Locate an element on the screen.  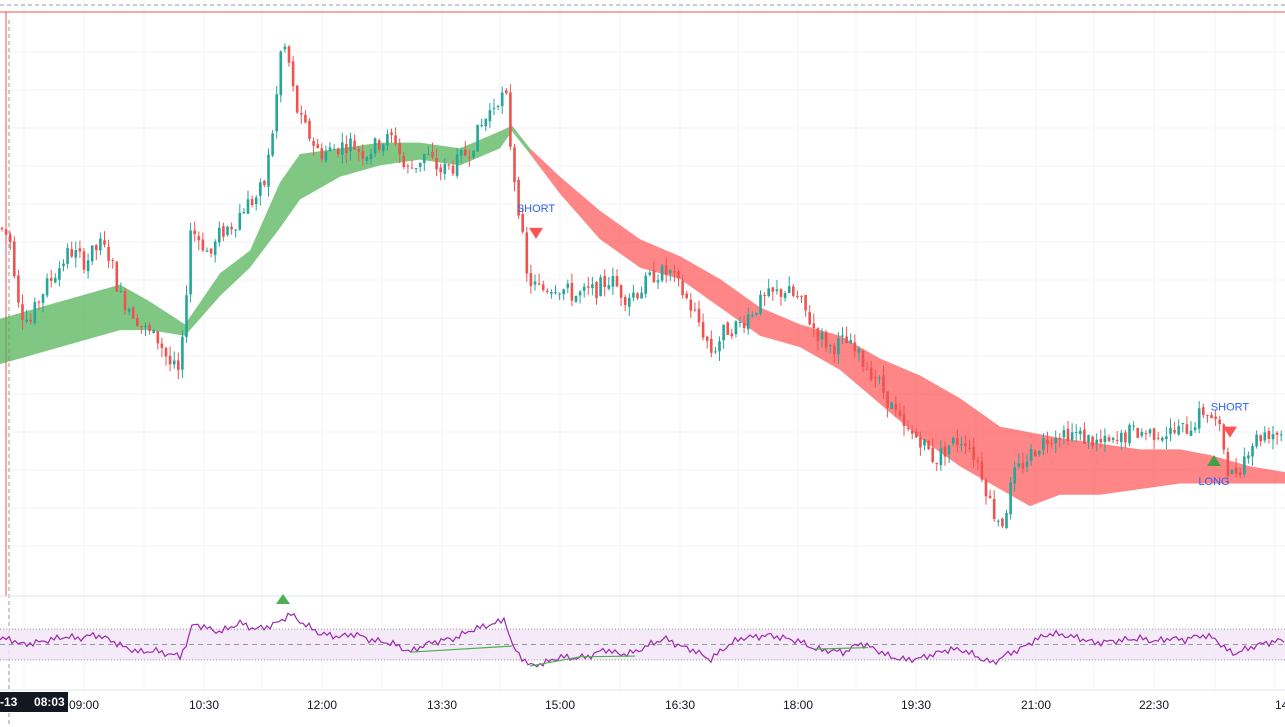
short-signal-marker is located at coordinates (536, 233).